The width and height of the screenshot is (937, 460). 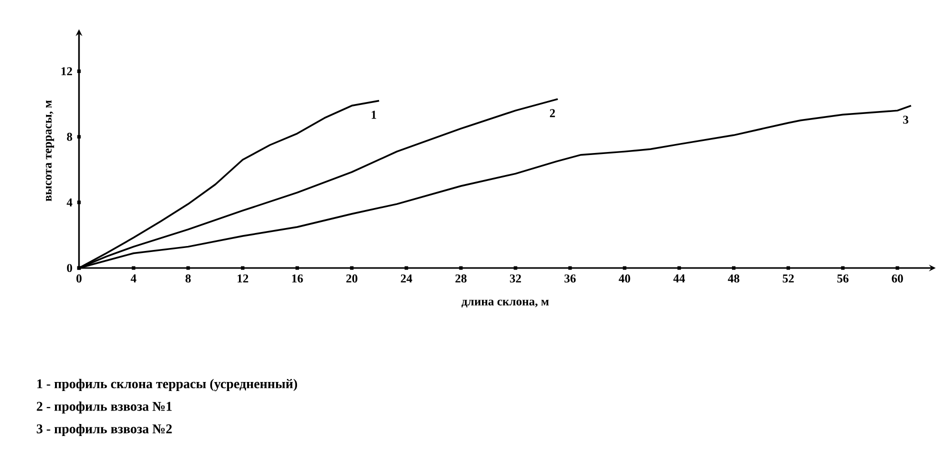 What do you see at coordinates (788, 278) in the screenshot?
I see `x-tick-label: 52` at bounding box center [788, 278].